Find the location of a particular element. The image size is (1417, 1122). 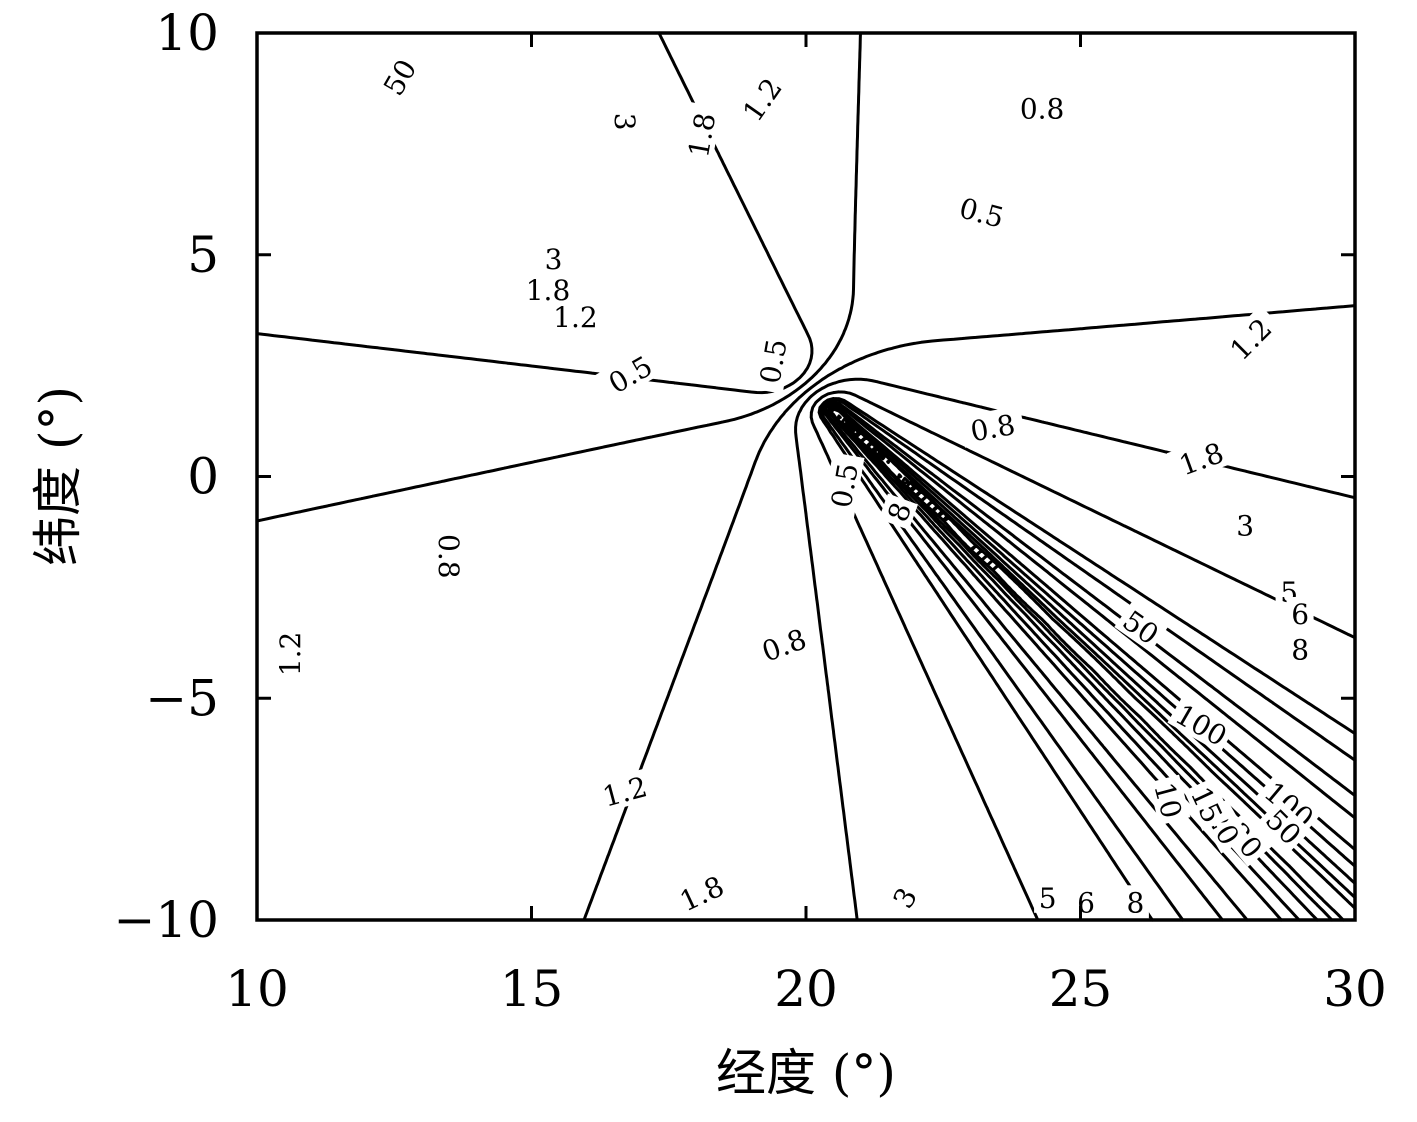

x-tick-label: 10 is located at coordinates (257, 989).